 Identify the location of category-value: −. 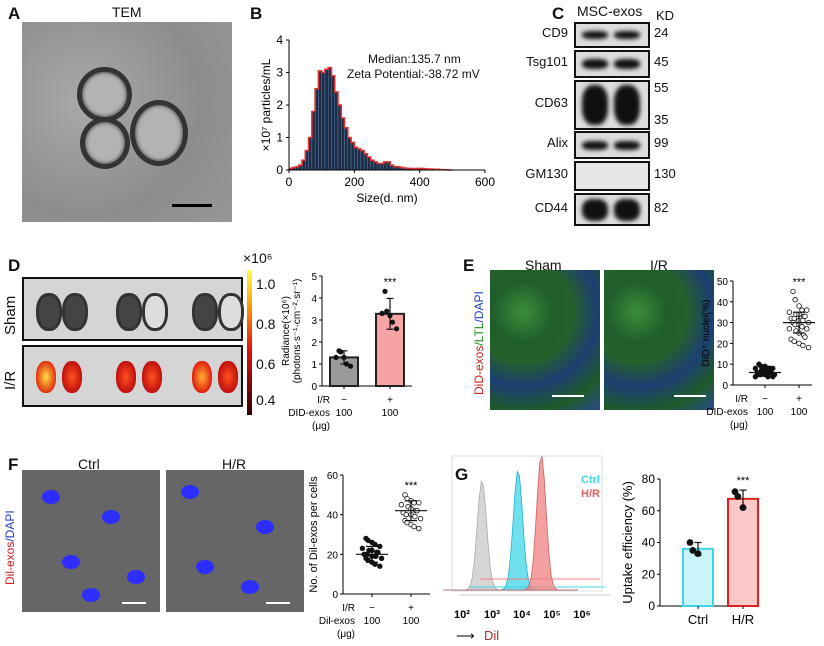
(765, 399).